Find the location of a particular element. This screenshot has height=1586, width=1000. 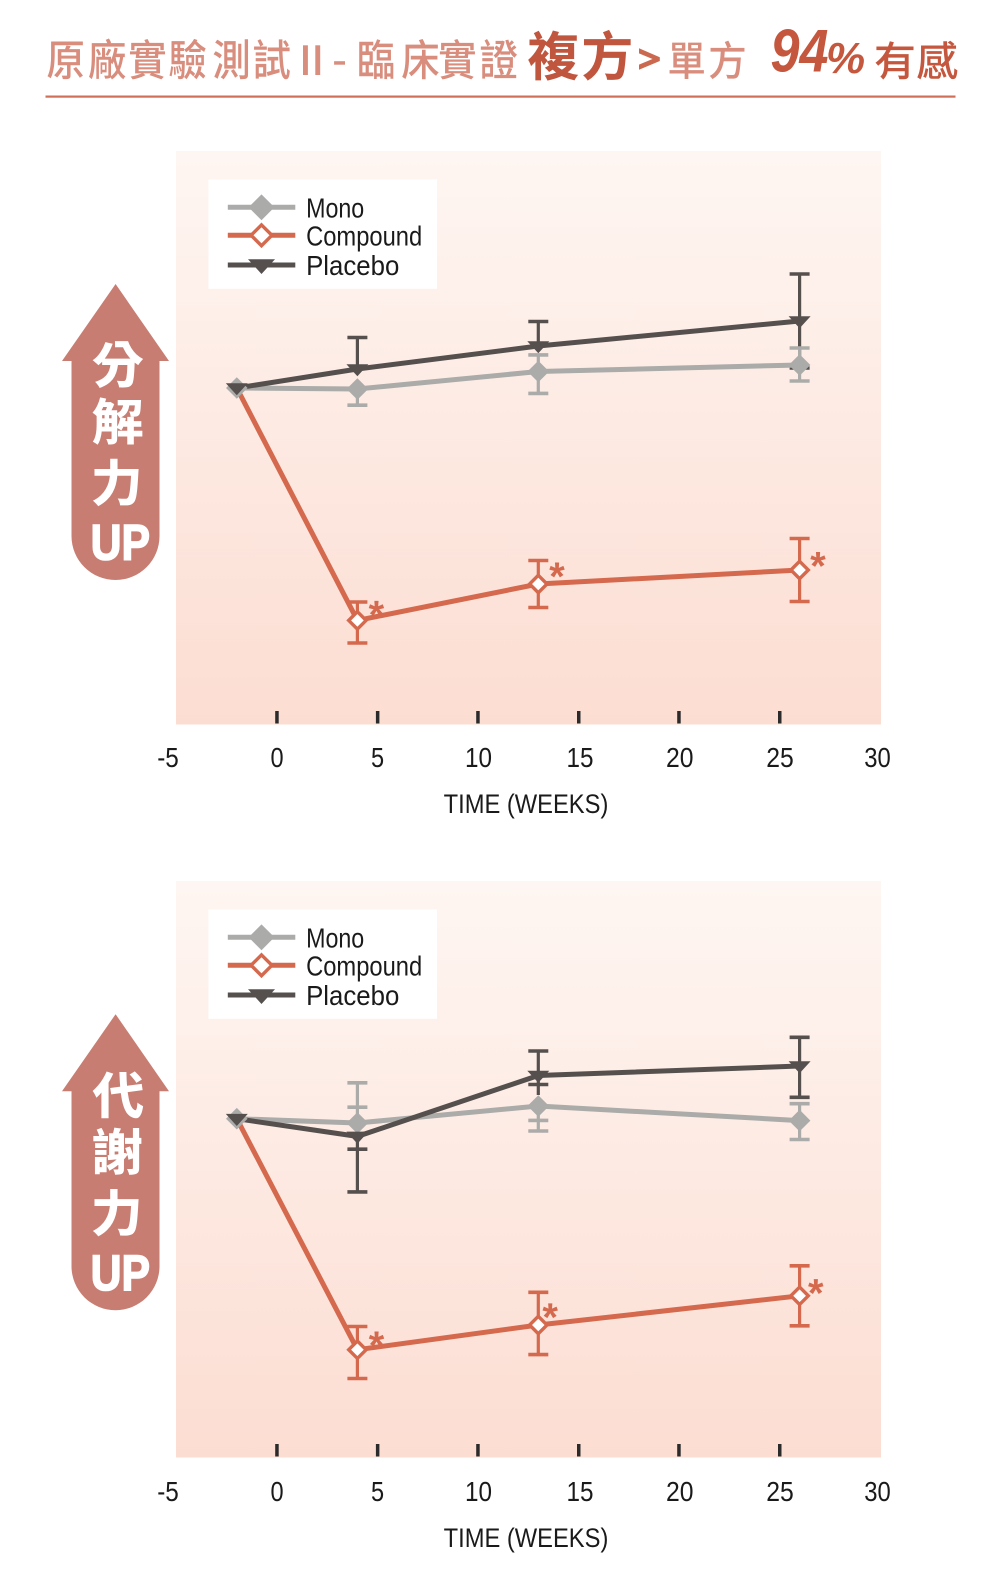

svg-text: 94 is located at coordinates (800, 50).